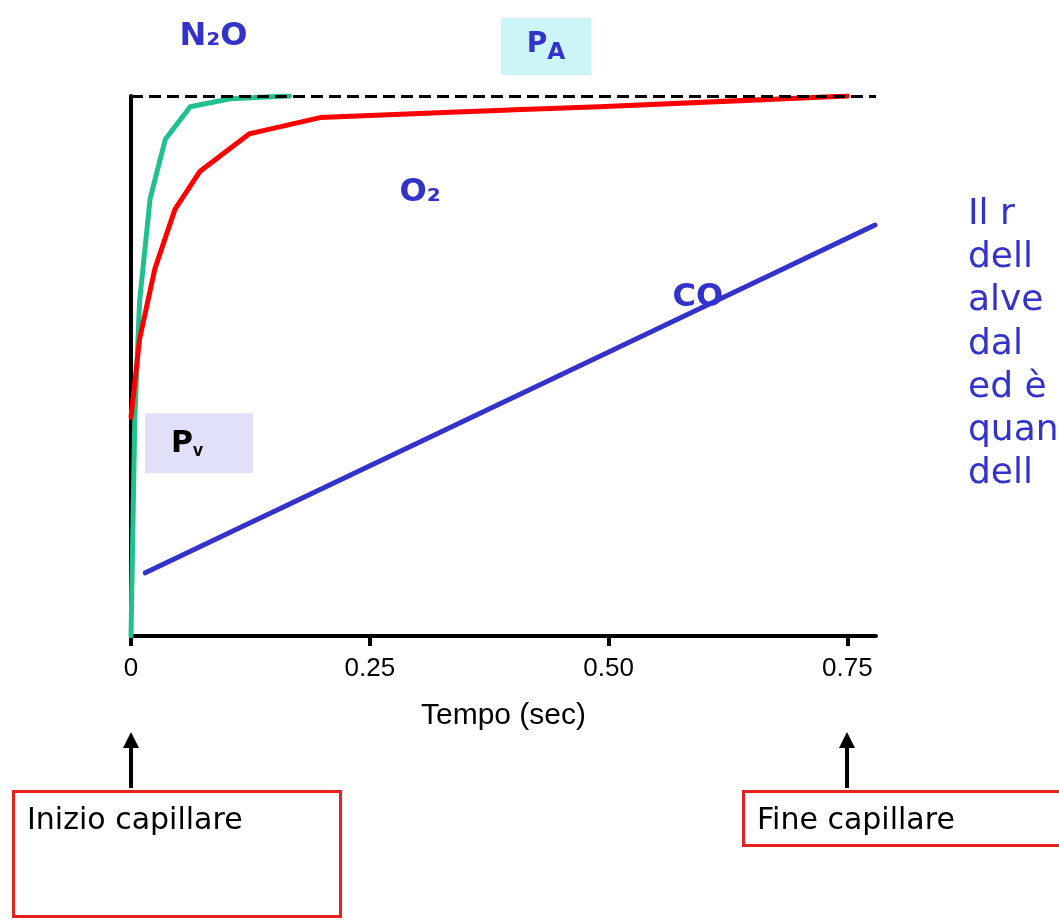  I want to click on x-tick-label: 0.50, so click(608, 667).